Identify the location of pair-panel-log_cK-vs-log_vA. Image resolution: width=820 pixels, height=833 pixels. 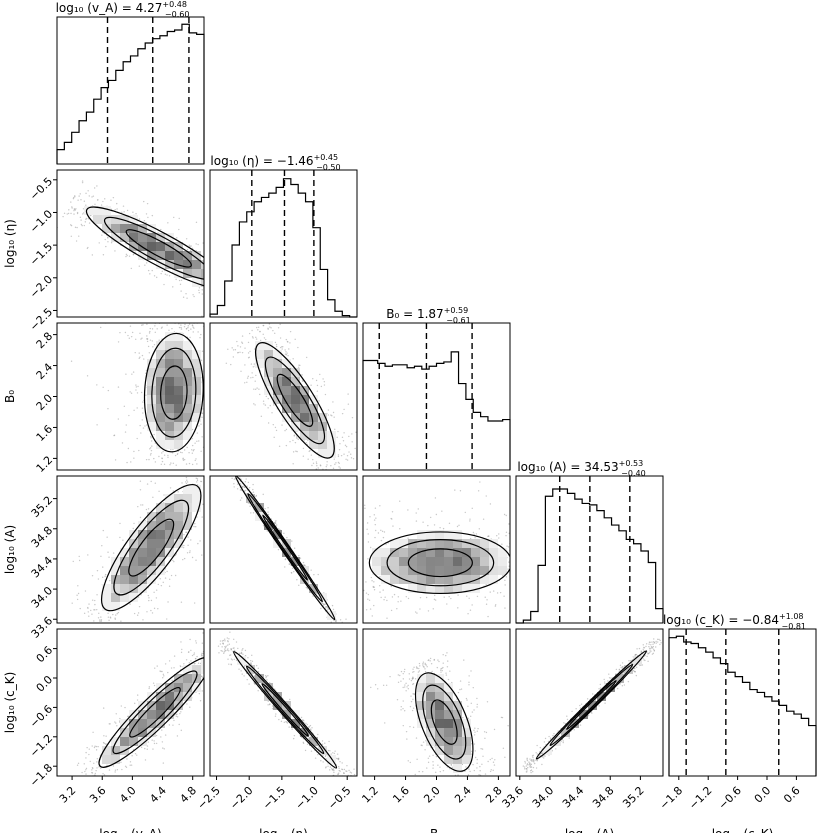
(134, 704).